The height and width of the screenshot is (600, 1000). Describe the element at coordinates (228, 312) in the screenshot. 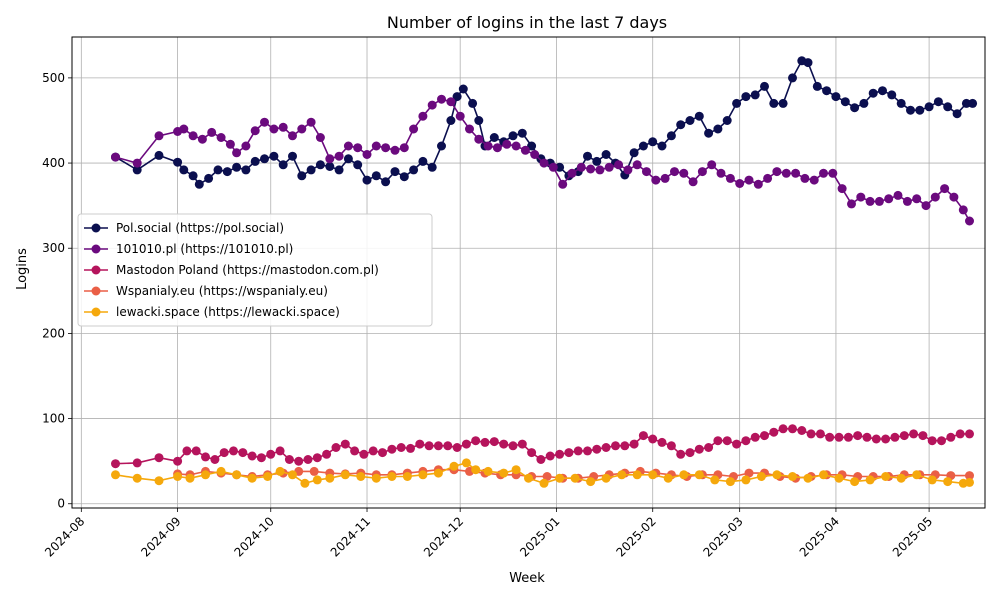

I see `legend-label: lewacki.space (https://lewacki.space)` at that location.